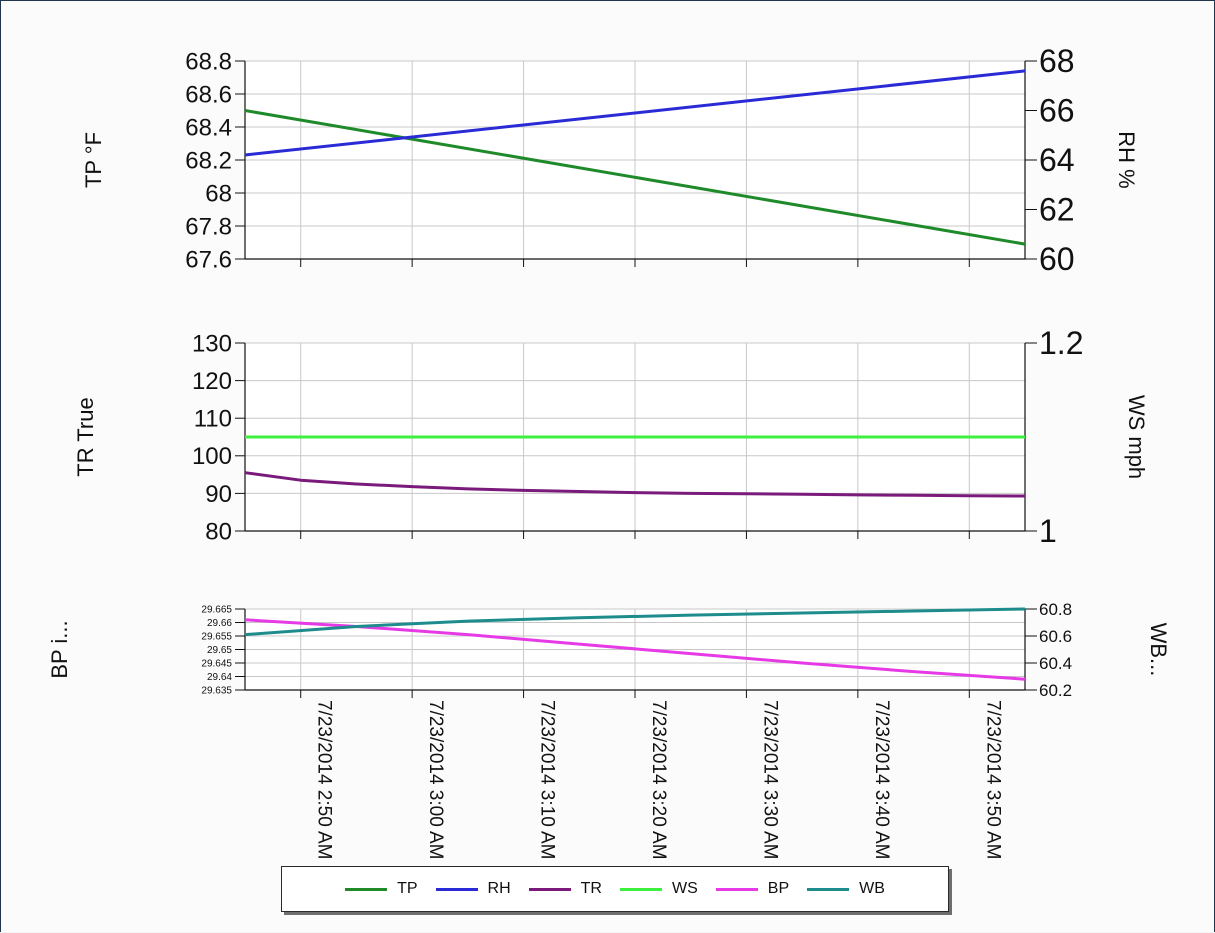 This screenshot has height=933, width=1215. I want to click on legend-label: RH, so click(499, 888).